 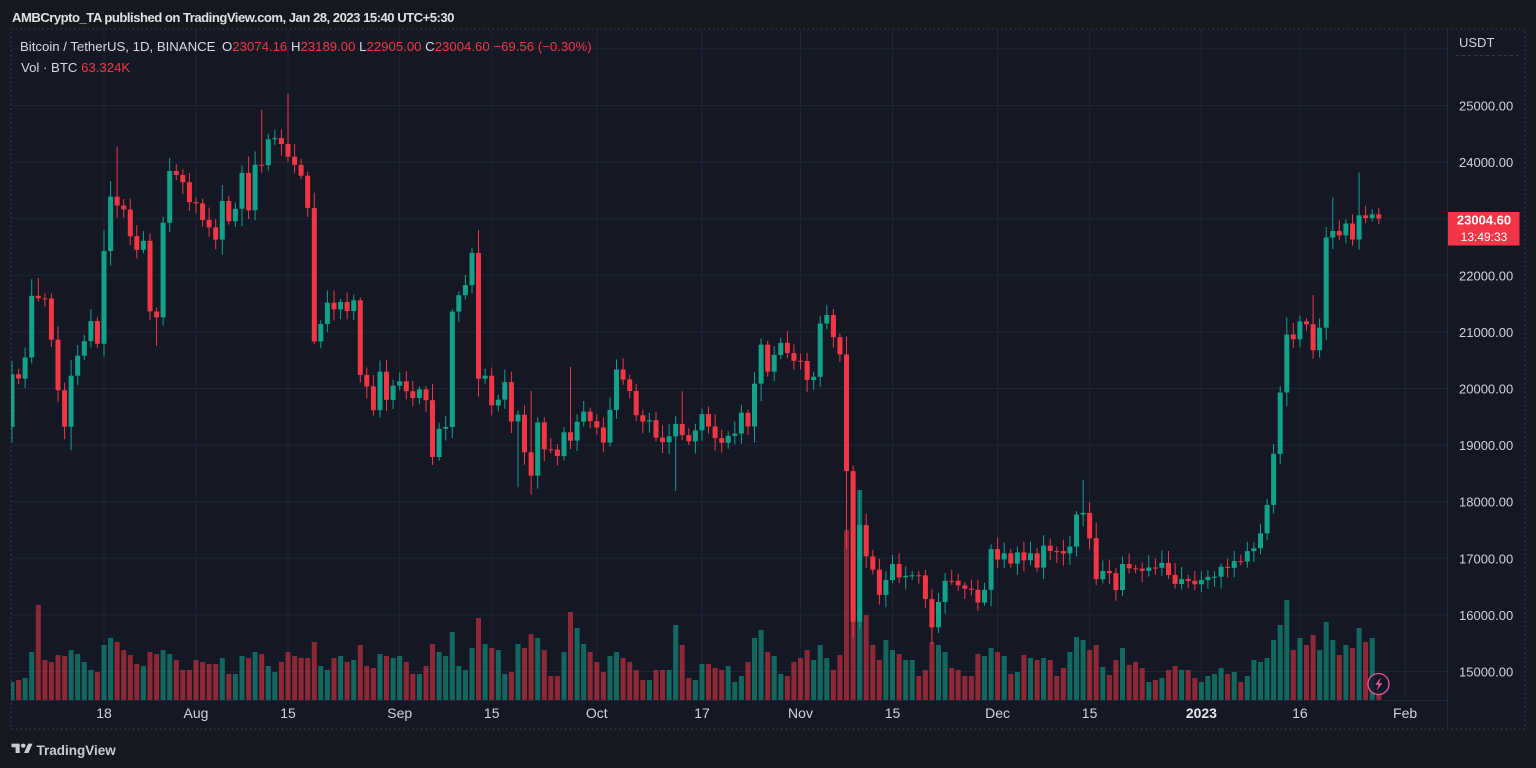 What do you see at coordinates (702, 713) in the screenshot?
I see `svg-text: 17` at bounding box center [702, 713].